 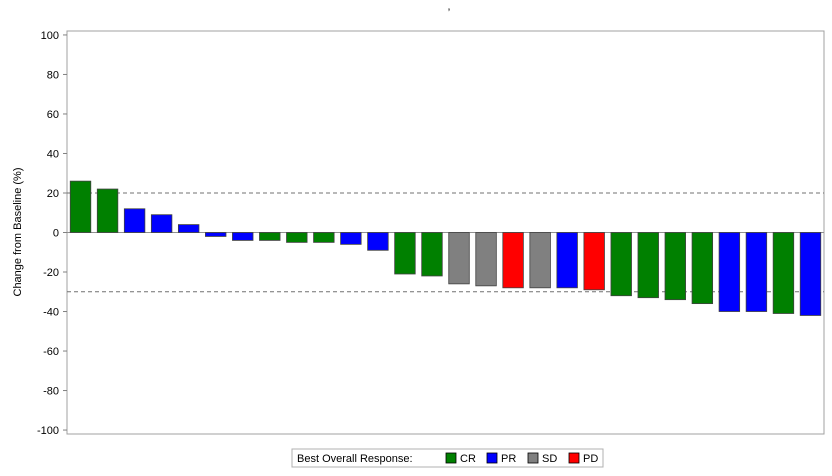 What do you see at coordinates (51, 352) in the screenshot?
I see `y-tick-label: -60` at bounding box center [51, 352].